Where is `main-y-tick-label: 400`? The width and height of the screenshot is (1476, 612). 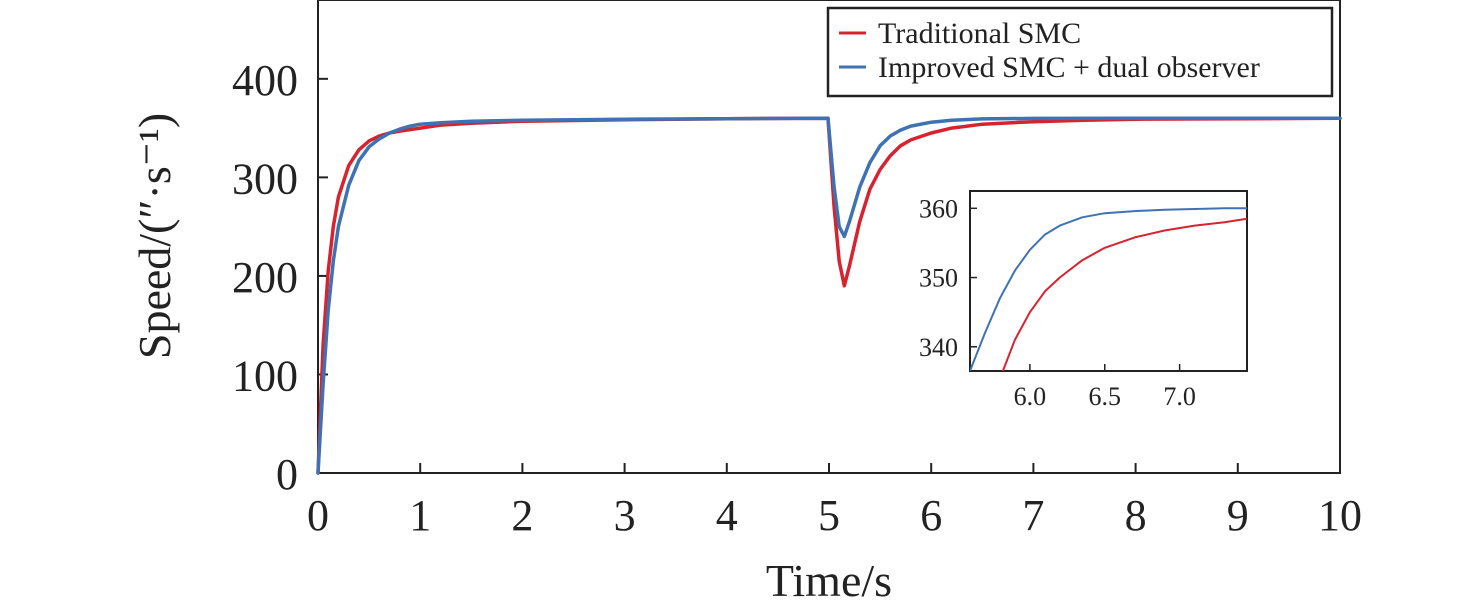 main-y-tick-label: 400 is located at coordinates (265, 80).